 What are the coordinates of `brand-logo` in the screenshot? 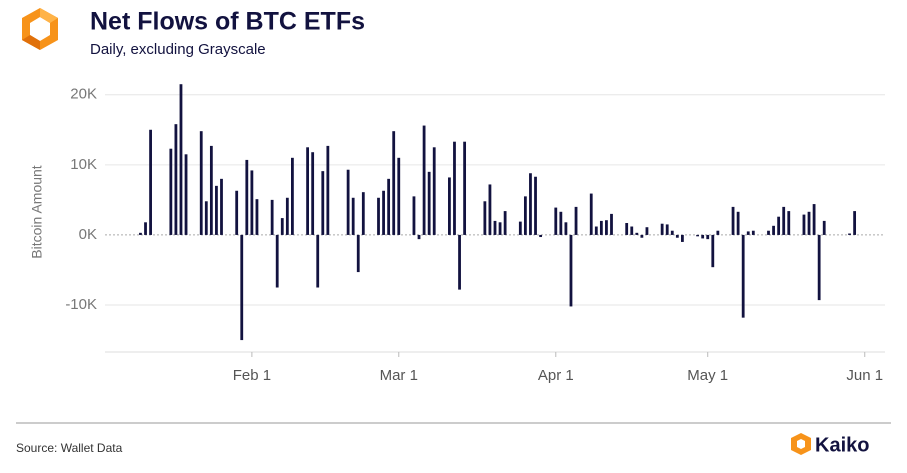 It's located at (801, 444).